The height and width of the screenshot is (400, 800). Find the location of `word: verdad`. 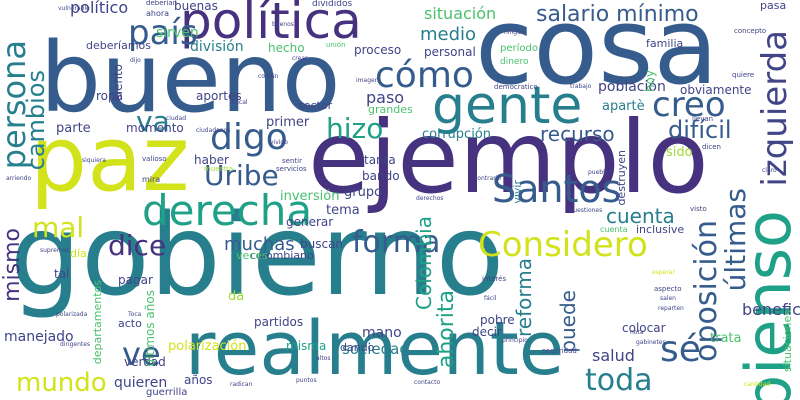

word: verdad is located at coordinates (145, 362).